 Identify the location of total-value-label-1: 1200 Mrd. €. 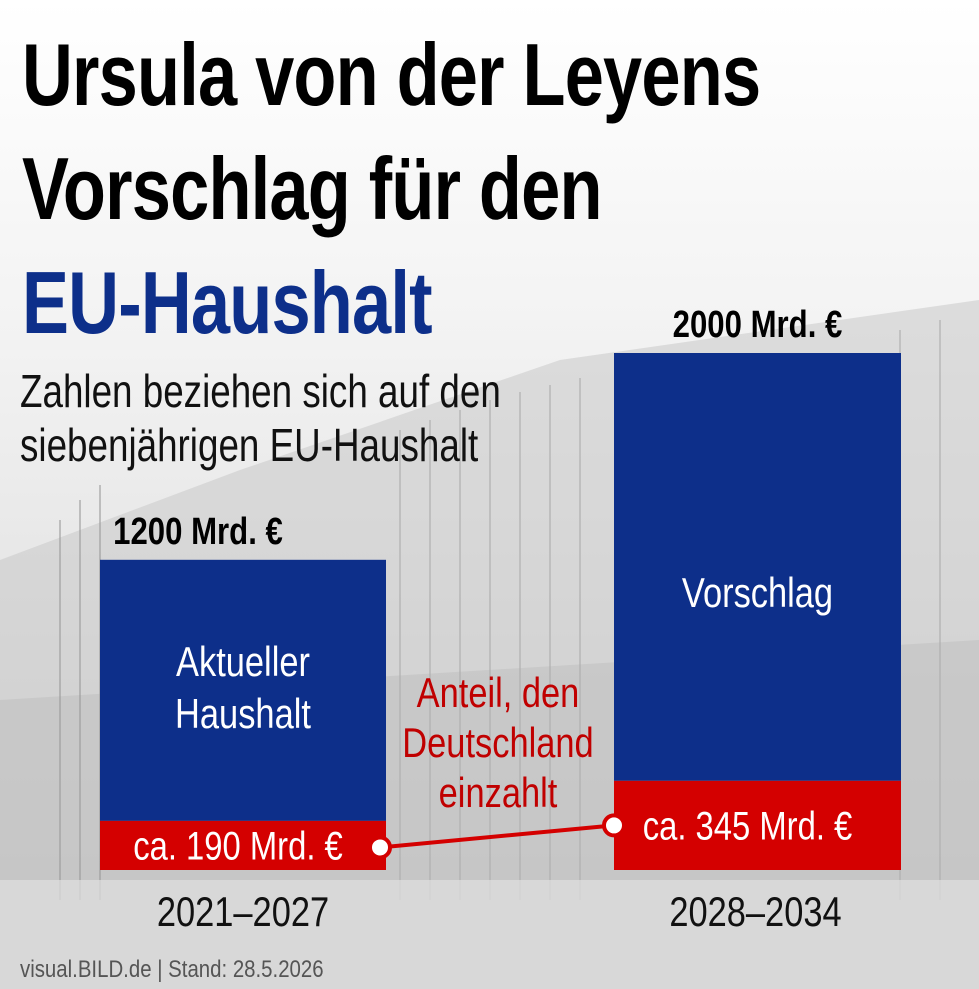
(198, 532).